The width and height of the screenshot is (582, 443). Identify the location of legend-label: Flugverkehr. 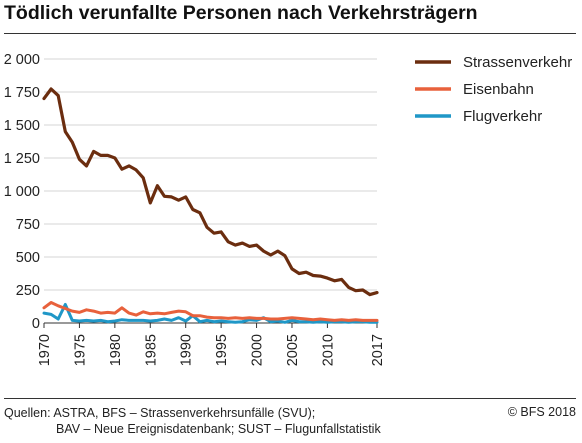
(502, 116).